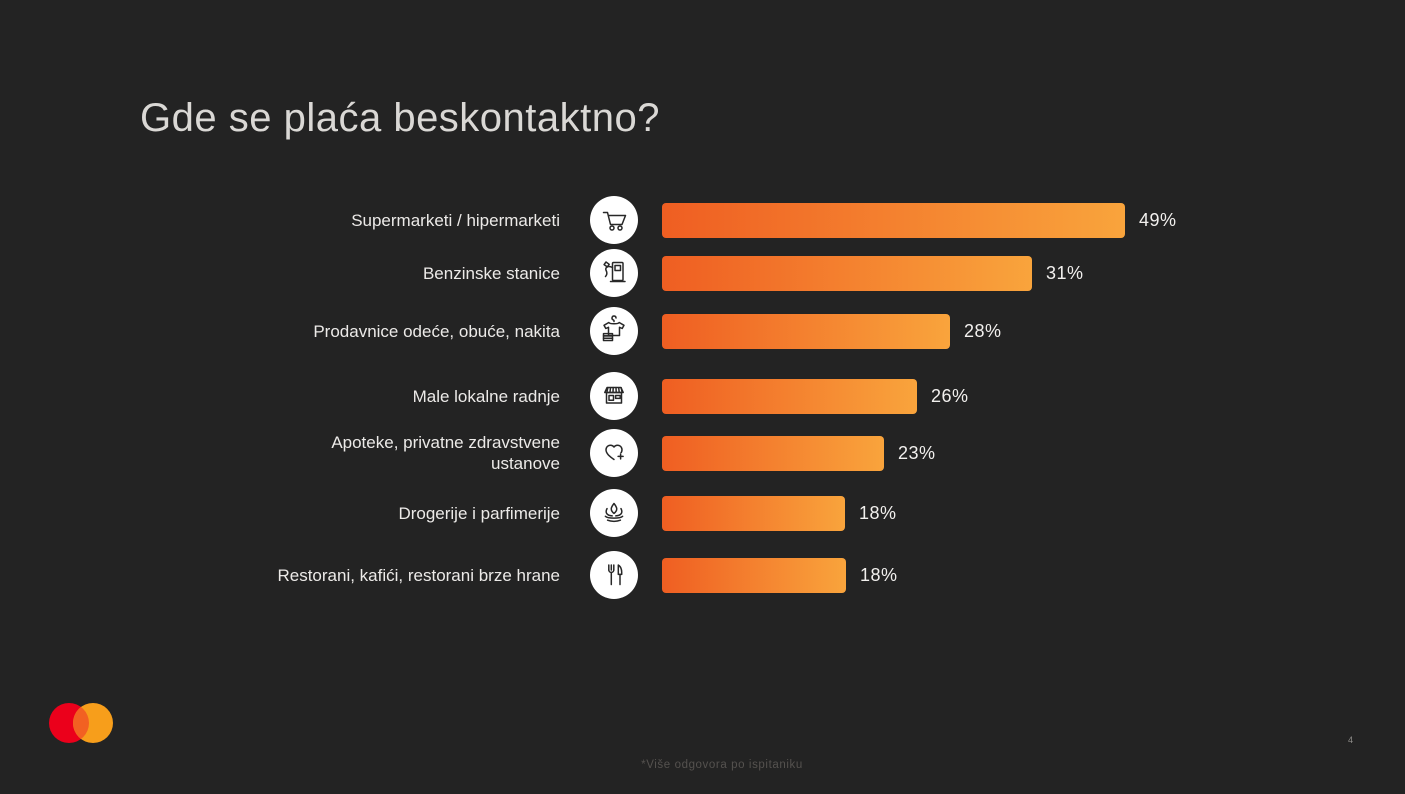 Image resolution: width=1405 pixels, height=794 pixels. Describe the element at coordinates (280, 453) in the screenshot. I see `row-label-column: Apoteke, privatne zdravstvene ustanove` at that location.